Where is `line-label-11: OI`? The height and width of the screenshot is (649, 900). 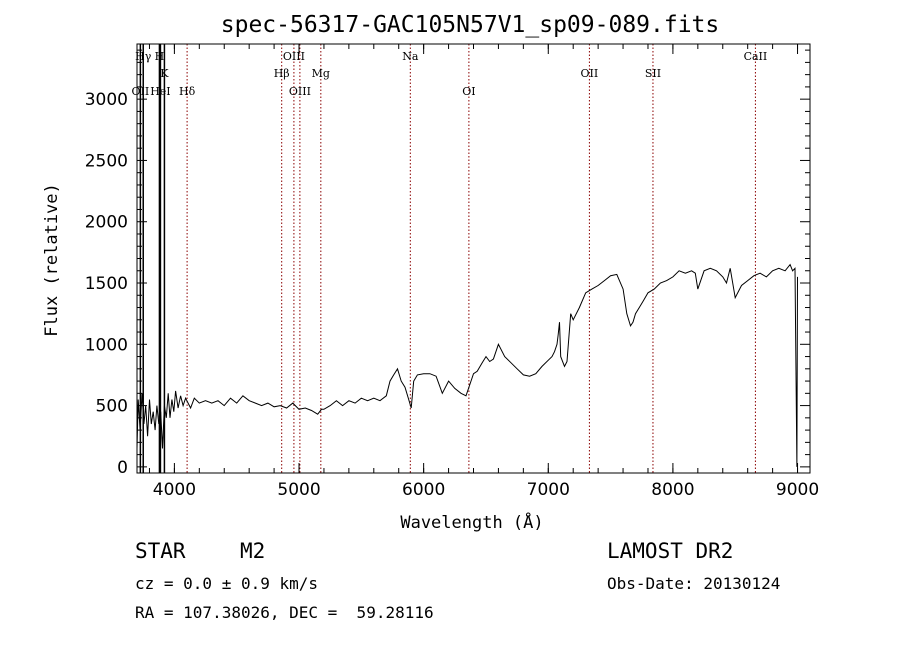
line-label-11: OI is located at coordinates (468, 91).